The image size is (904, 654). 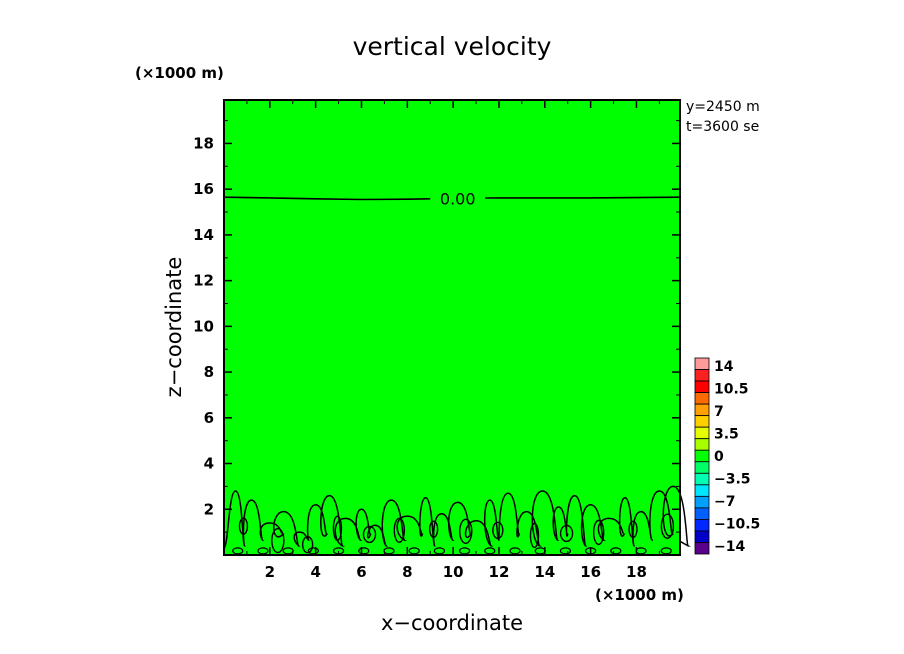 I want to click on colorbar-label: −3.5, so click(x=732, y=480).